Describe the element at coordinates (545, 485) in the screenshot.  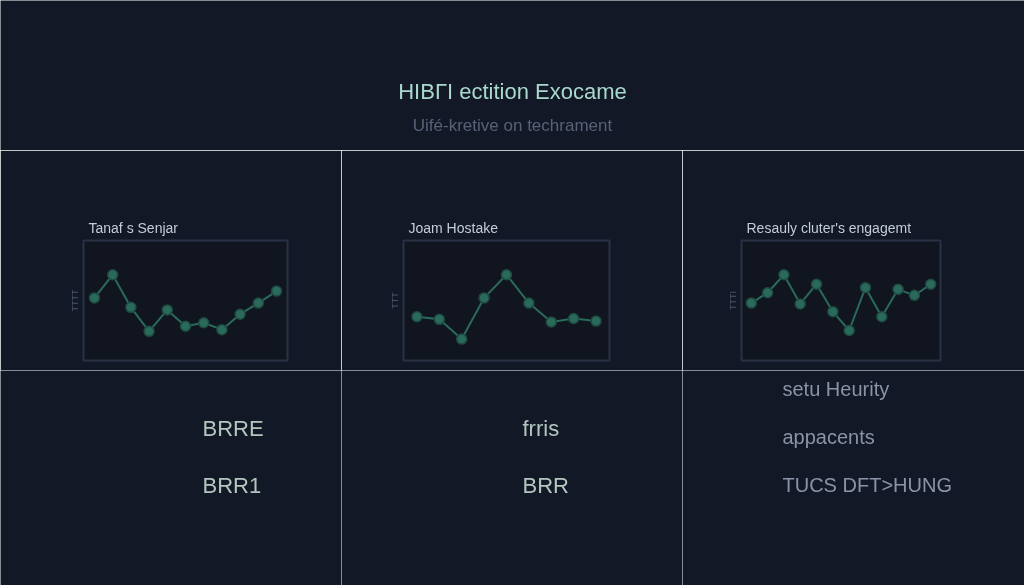
I see `text: BRR` at that location.